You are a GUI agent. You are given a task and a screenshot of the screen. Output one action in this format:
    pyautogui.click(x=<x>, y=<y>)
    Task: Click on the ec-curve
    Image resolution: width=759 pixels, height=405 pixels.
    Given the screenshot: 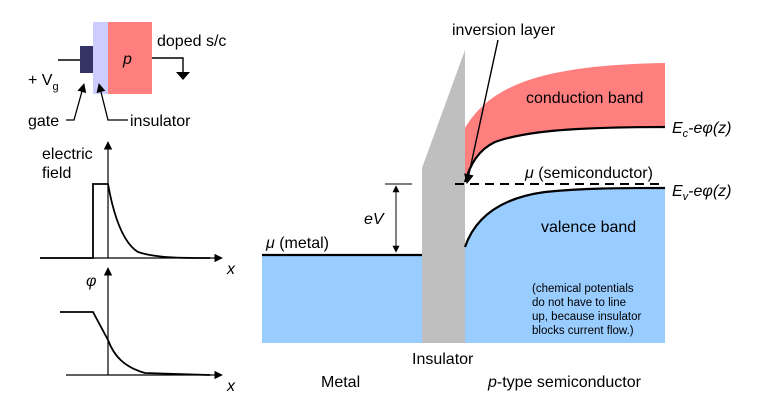 What is the action you would take?
    pyautogui.click(x=564, y=154)
    